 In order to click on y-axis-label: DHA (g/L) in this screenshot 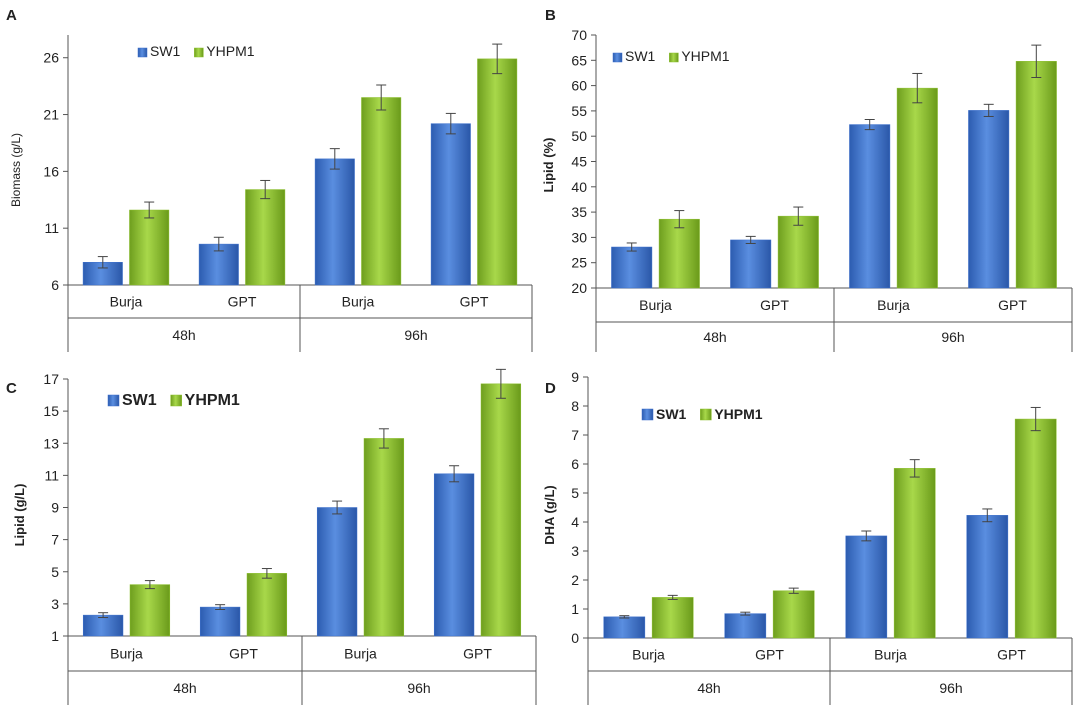, I will do `click(549, 514)`.